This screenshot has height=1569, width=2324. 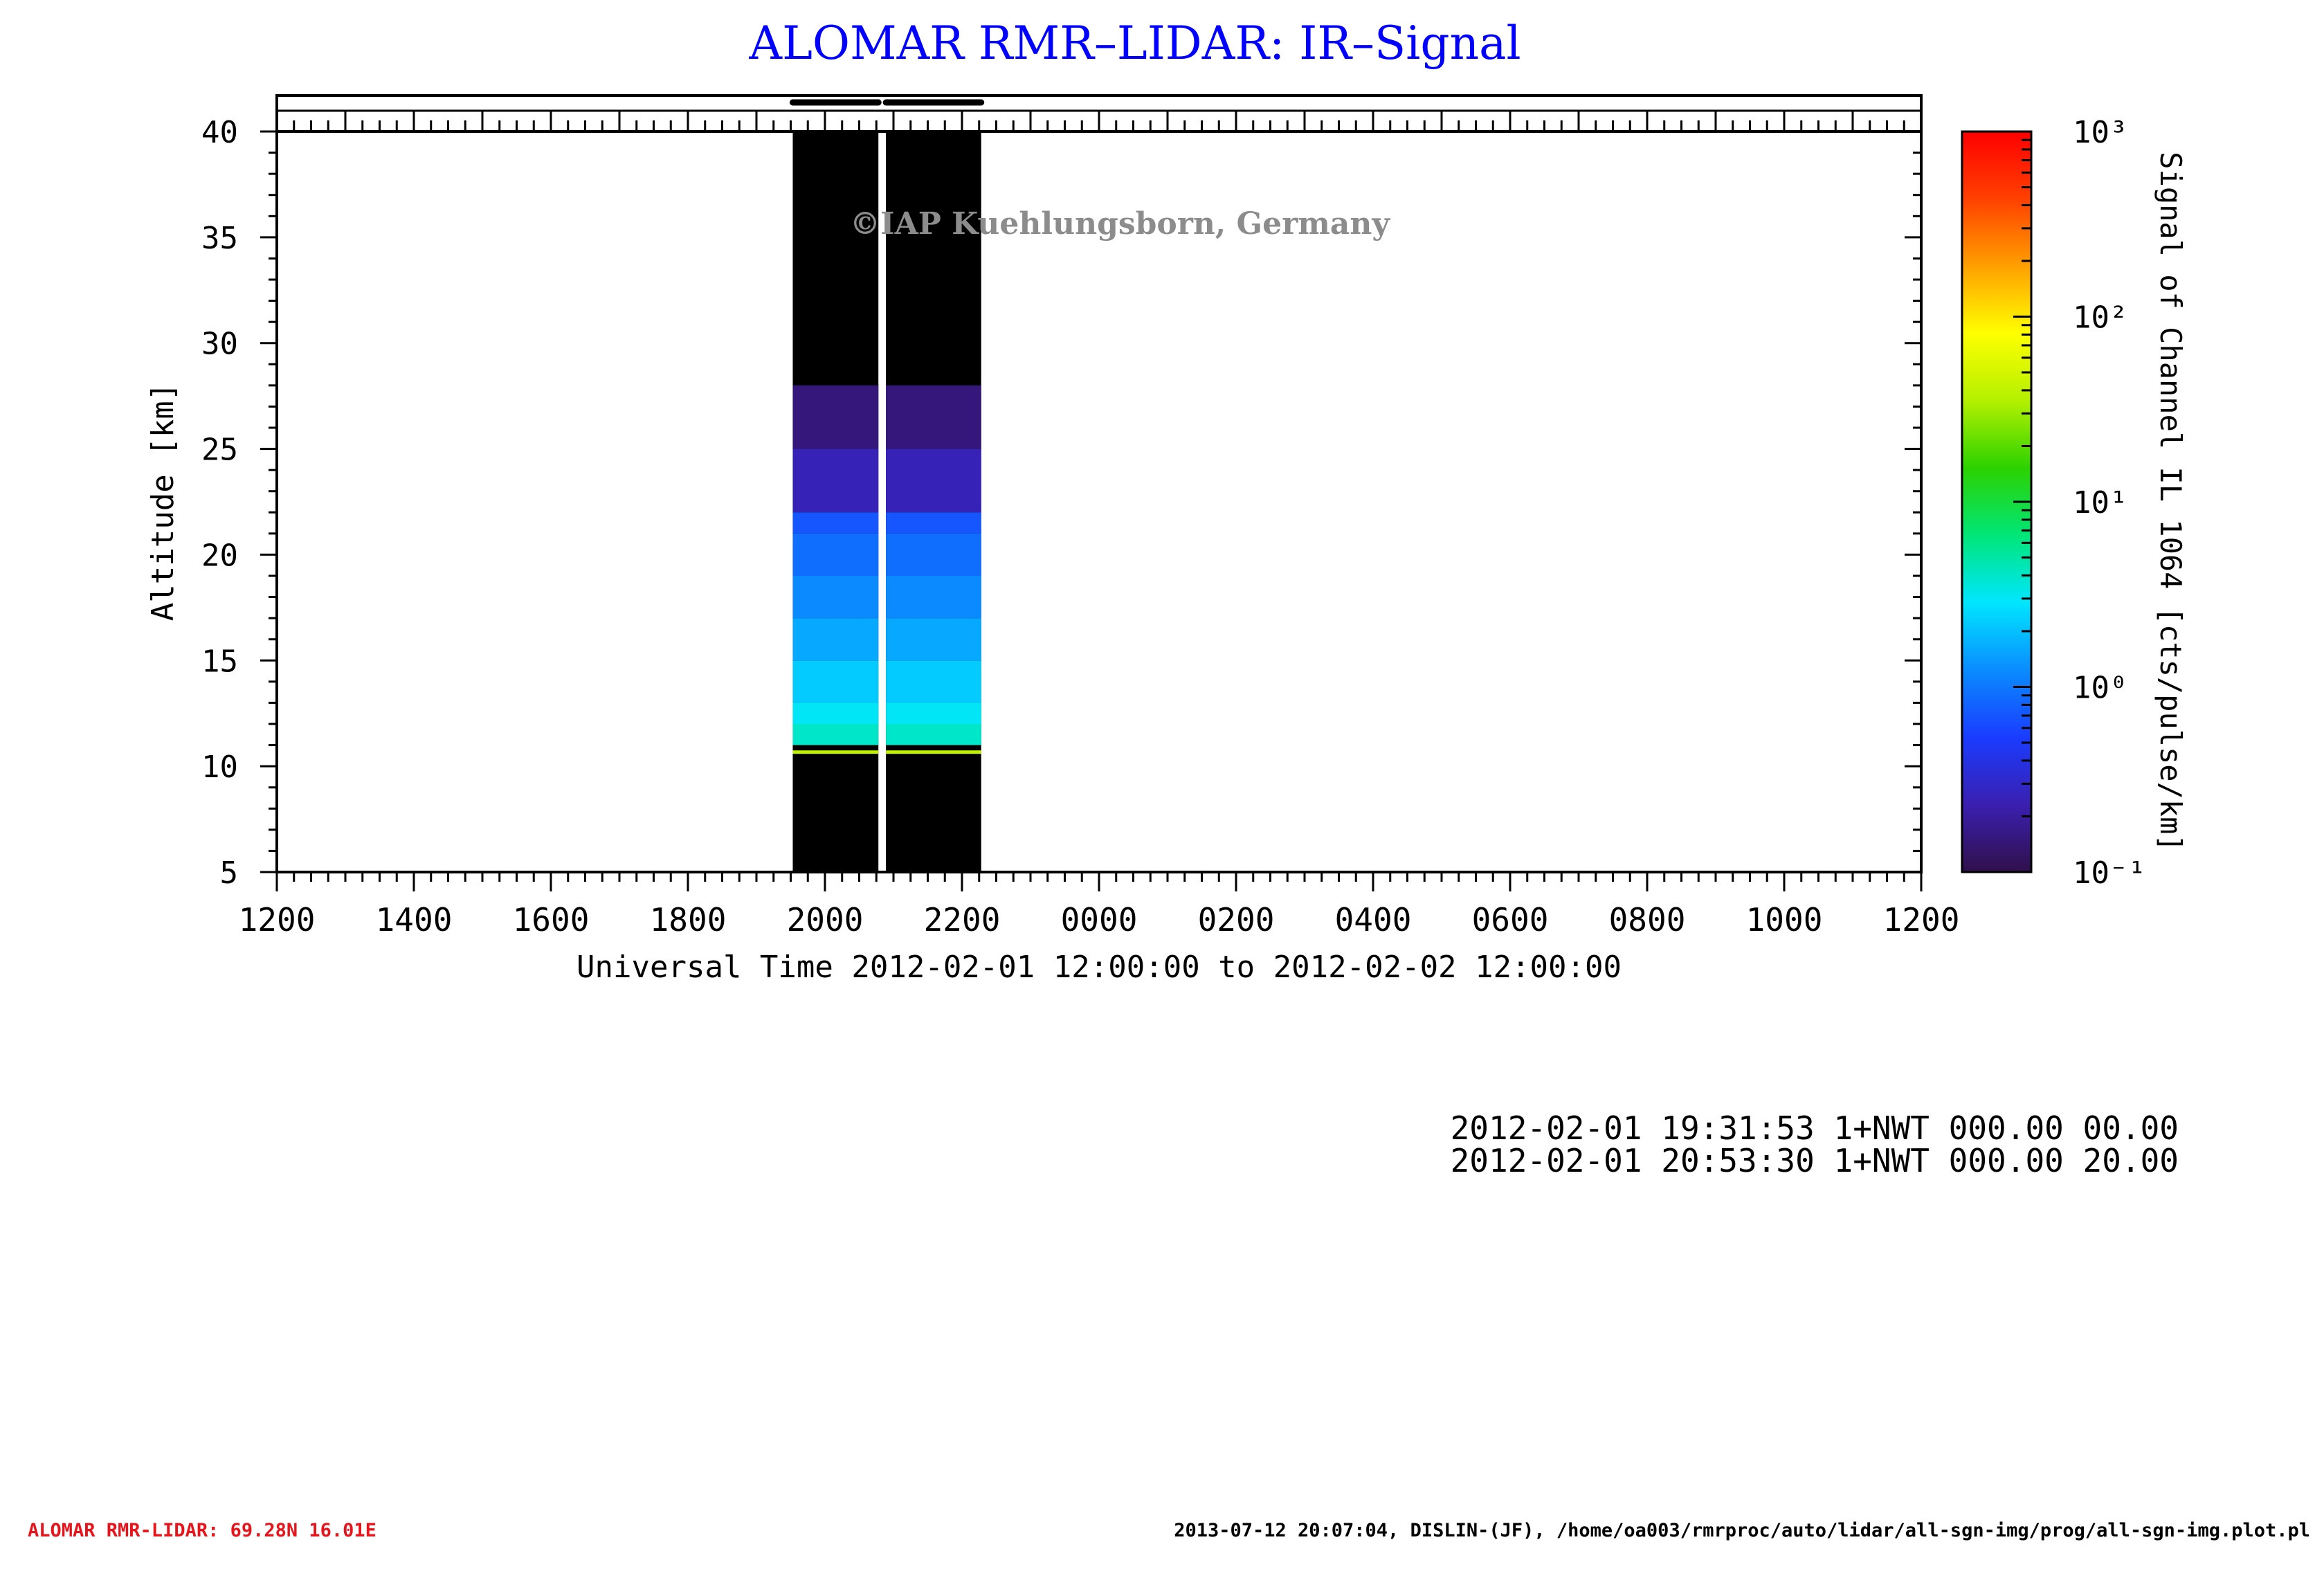 What do you see at coordinates (963, 919) in the screenshot?
I see `x-tick-label: 2200` at bounding box center [963, 919].